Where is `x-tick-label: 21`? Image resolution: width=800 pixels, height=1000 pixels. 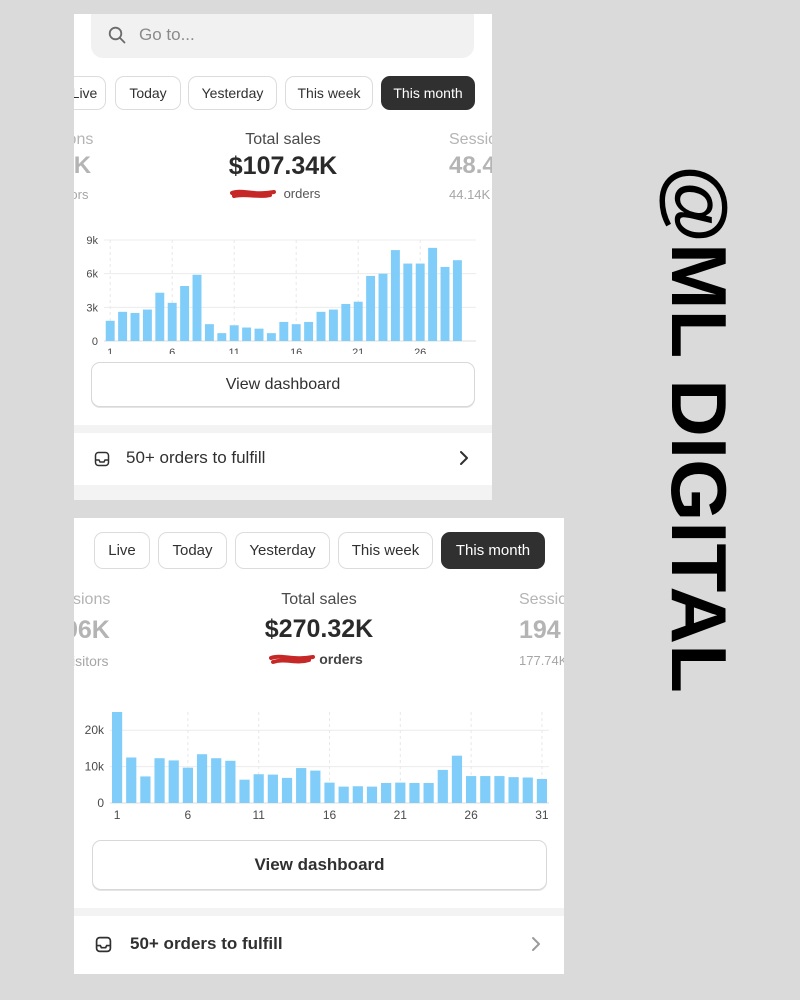 x-tick-label: 21 is located at coordinates (401, 815).